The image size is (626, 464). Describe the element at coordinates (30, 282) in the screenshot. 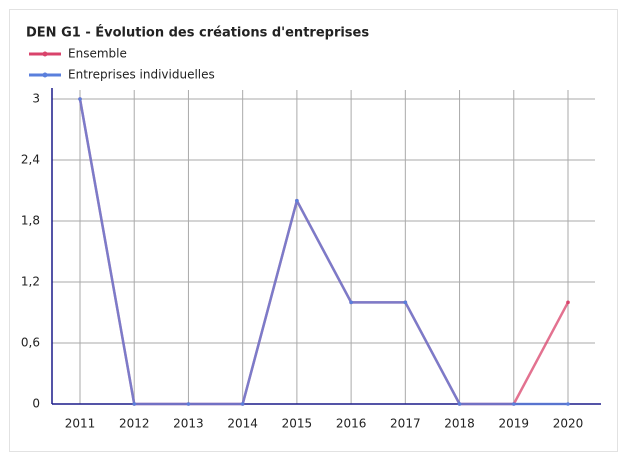

I see `y-tick-label: 1,2` at that location.